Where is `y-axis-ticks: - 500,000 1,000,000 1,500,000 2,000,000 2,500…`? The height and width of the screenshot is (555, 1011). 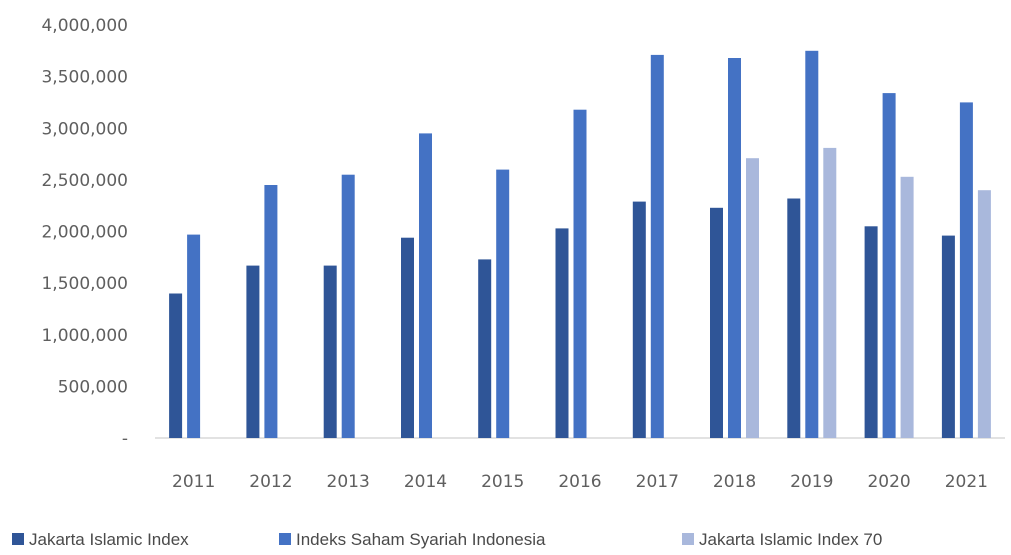
y-axis-ticks: - 500,000 1,000,000 1,500,000 2,000,000 2,500… is located at coordinates (84, 232).